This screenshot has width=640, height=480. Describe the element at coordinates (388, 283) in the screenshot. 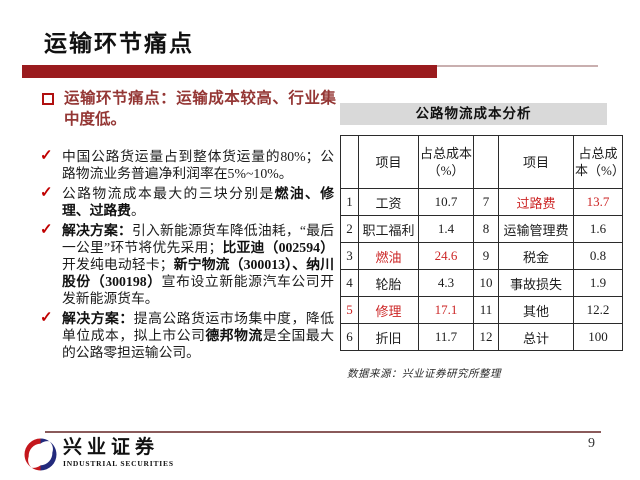

I see `table-cell: 轮胎` at that location.